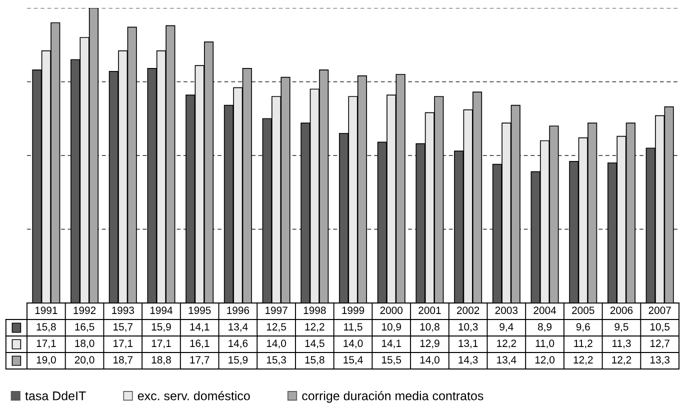  What do you see at coordinates (506, 310) in the screenshot?
I see `x-tick-label: 2003` at bounding box center [506, 310].